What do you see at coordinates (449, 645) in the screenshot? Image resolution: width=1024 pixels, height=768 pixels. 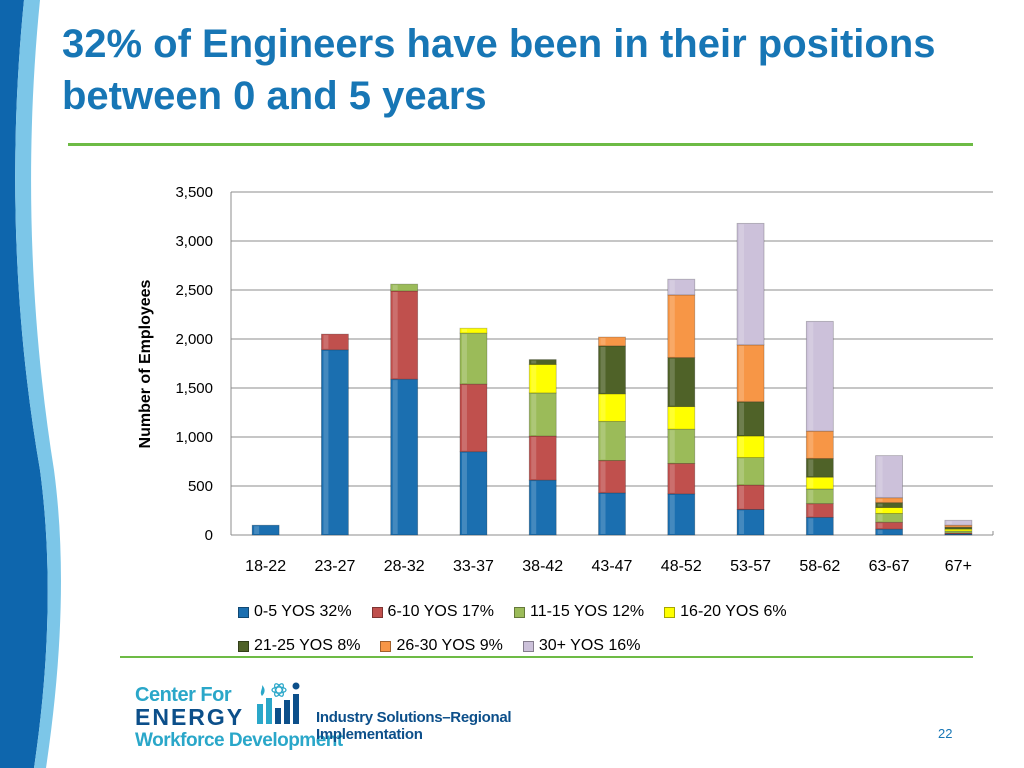 I see `legend-label: 26-30 YOS 9%` at bounding box center [449, 645].